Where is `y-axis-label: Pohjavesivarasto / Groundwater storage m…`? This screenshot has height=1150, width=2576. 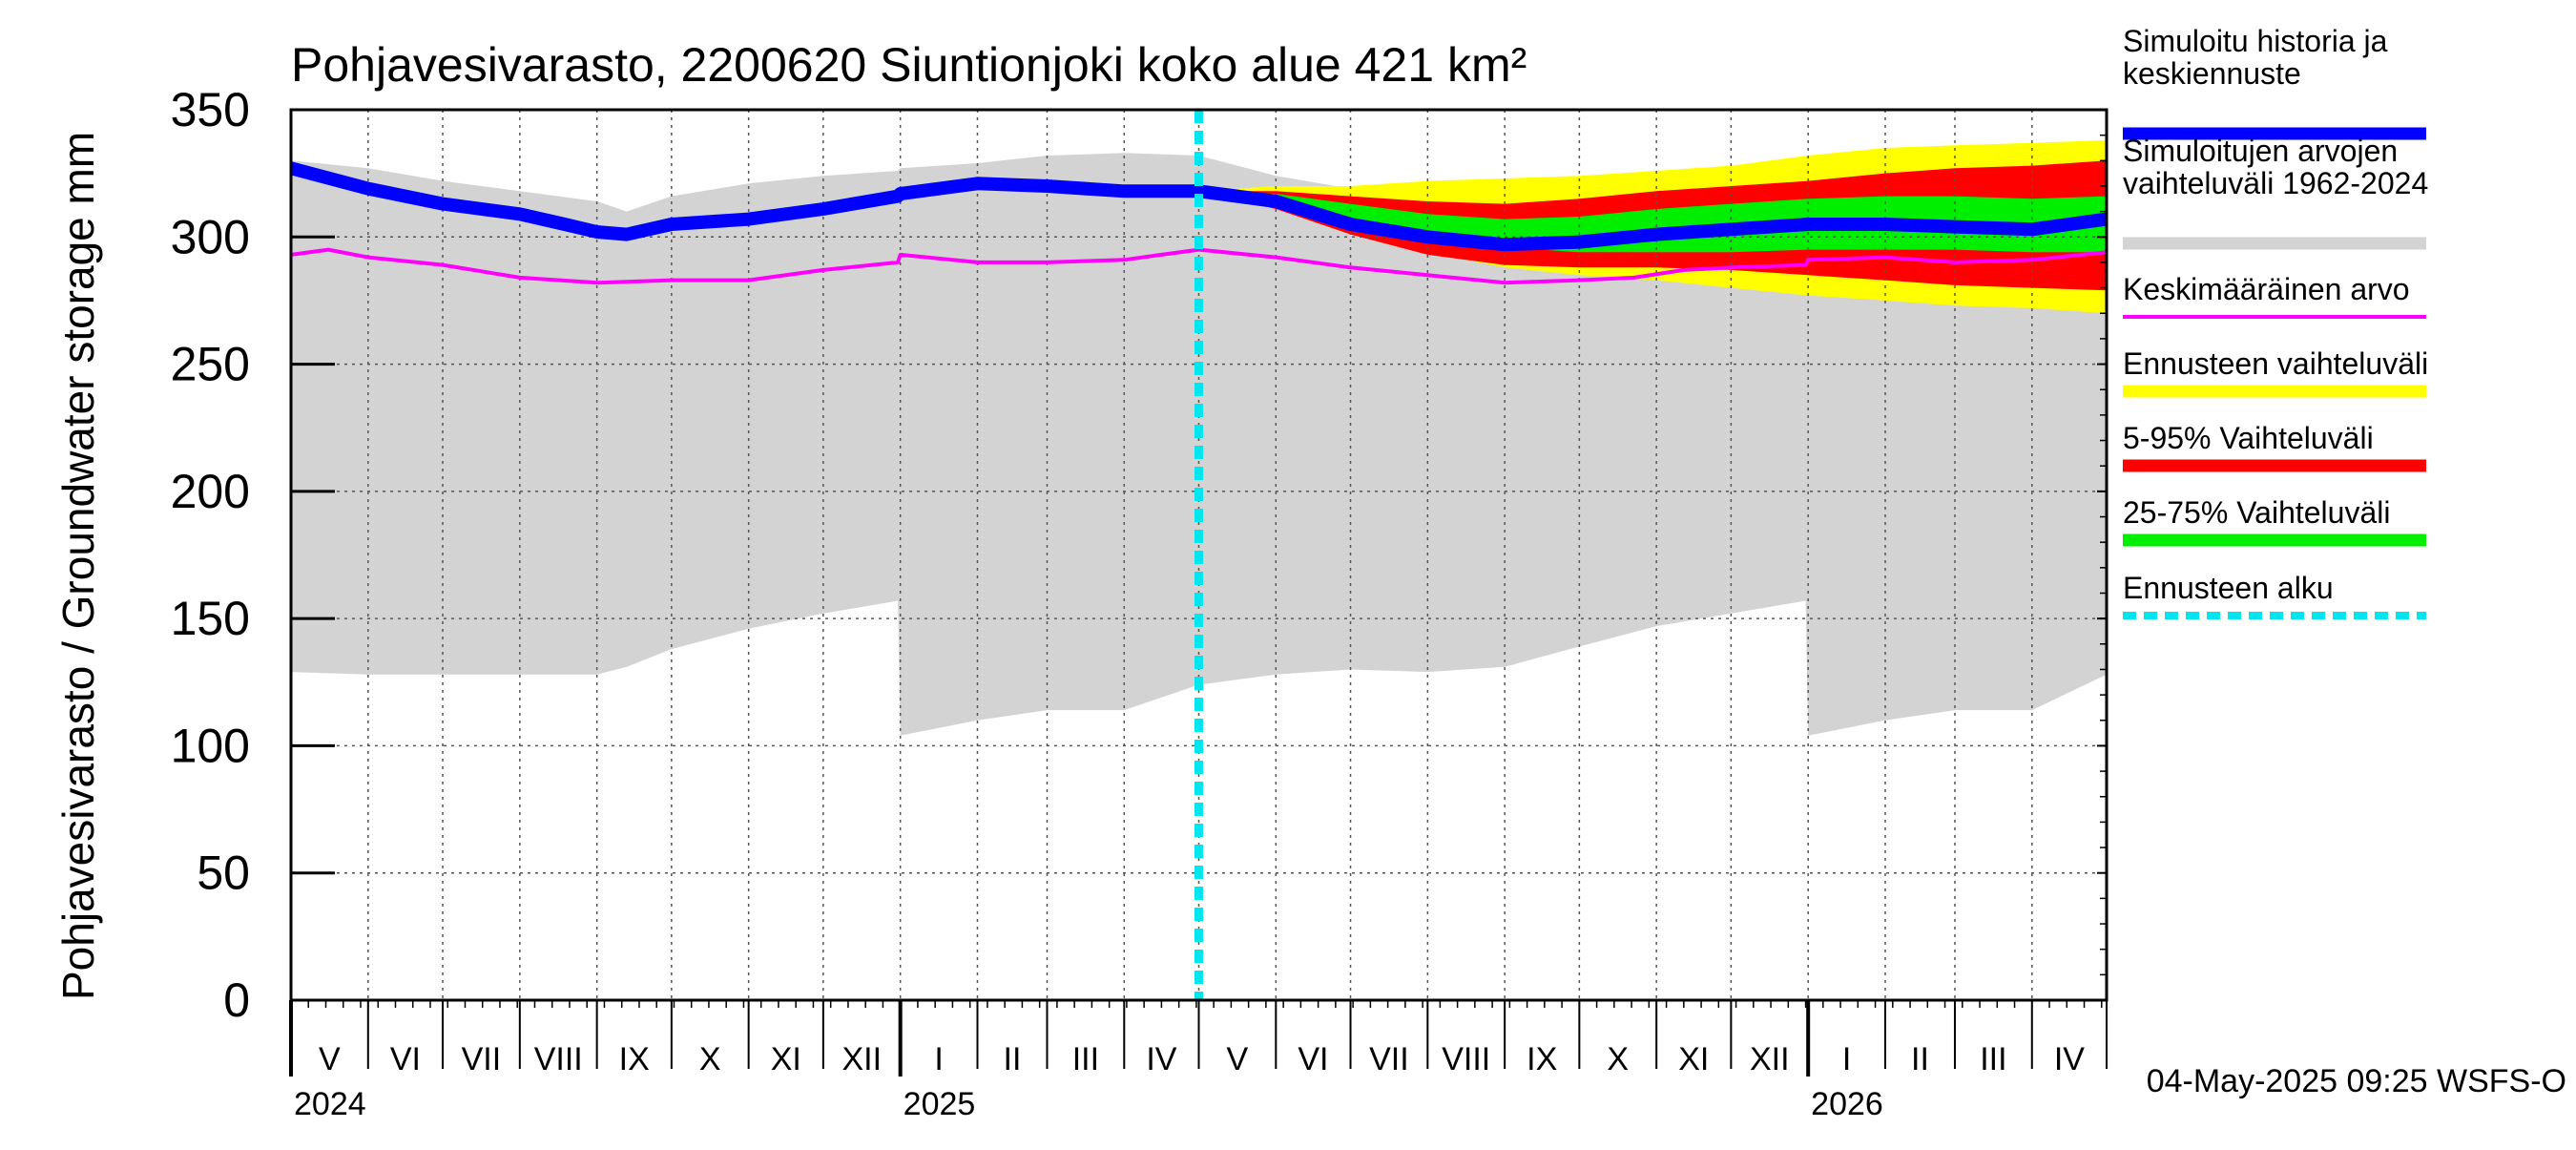
y-axis-label: Pohjavesivarasto / Groundwater storage m… is located at coordinates (78, 566).